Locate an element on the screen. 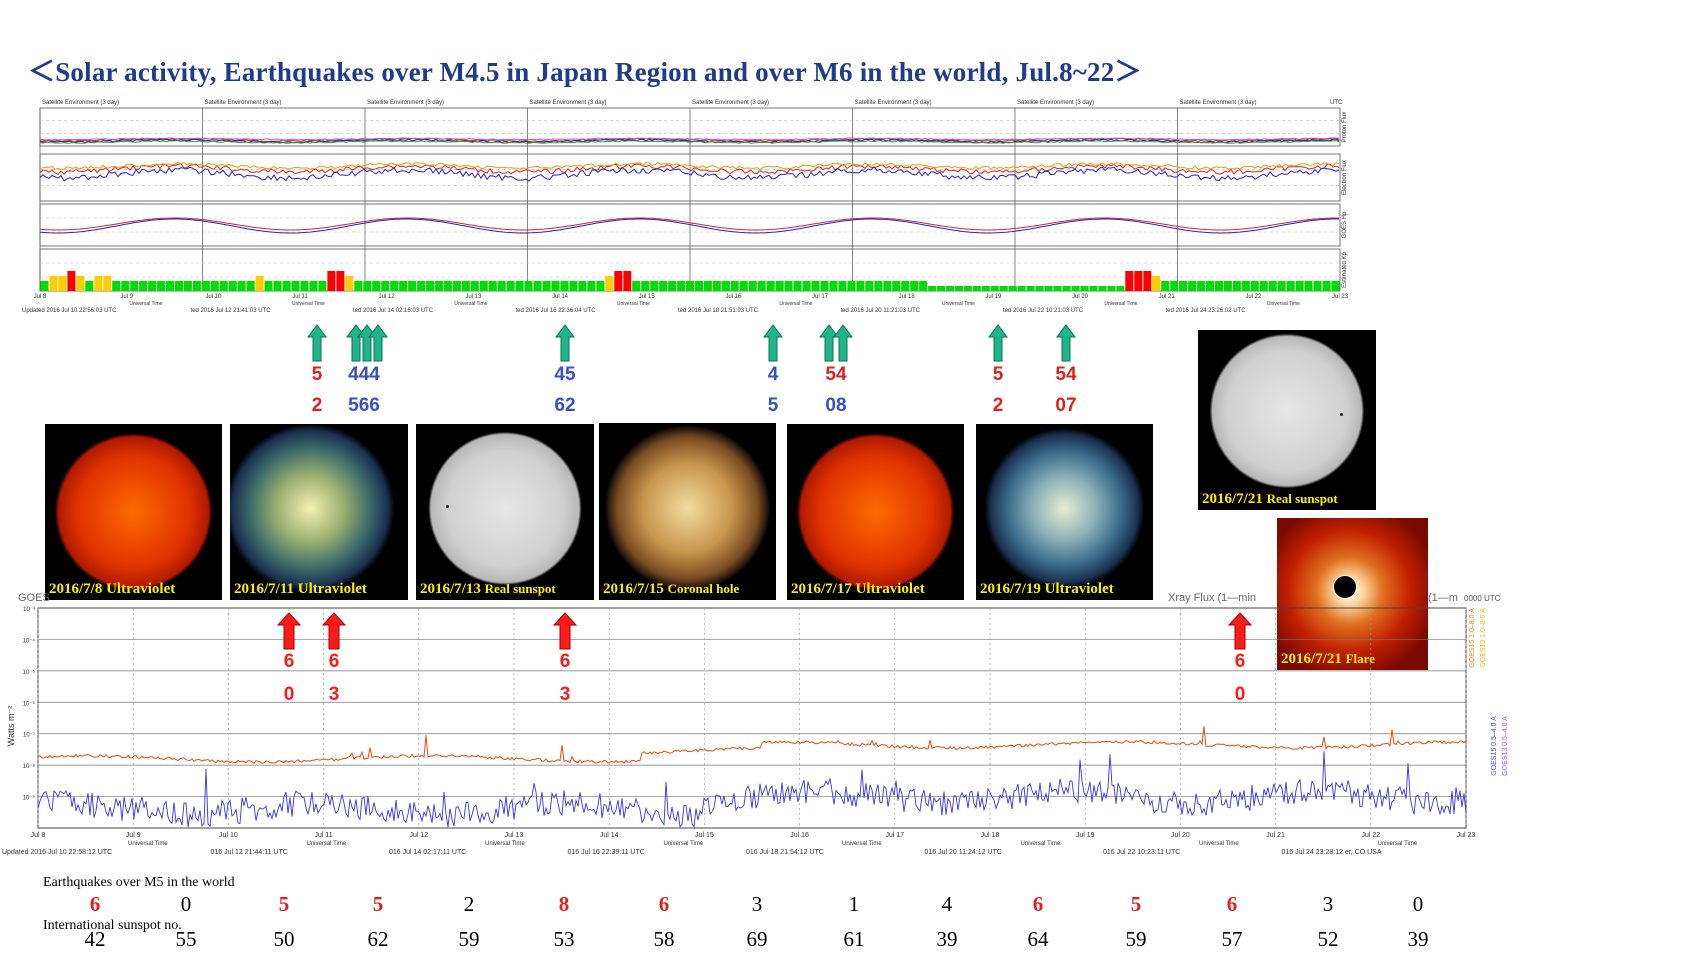 The width and height of the screenshot is (1696, 953). sat-date-tick: Jul 15 is located at coordinates (647, 297).